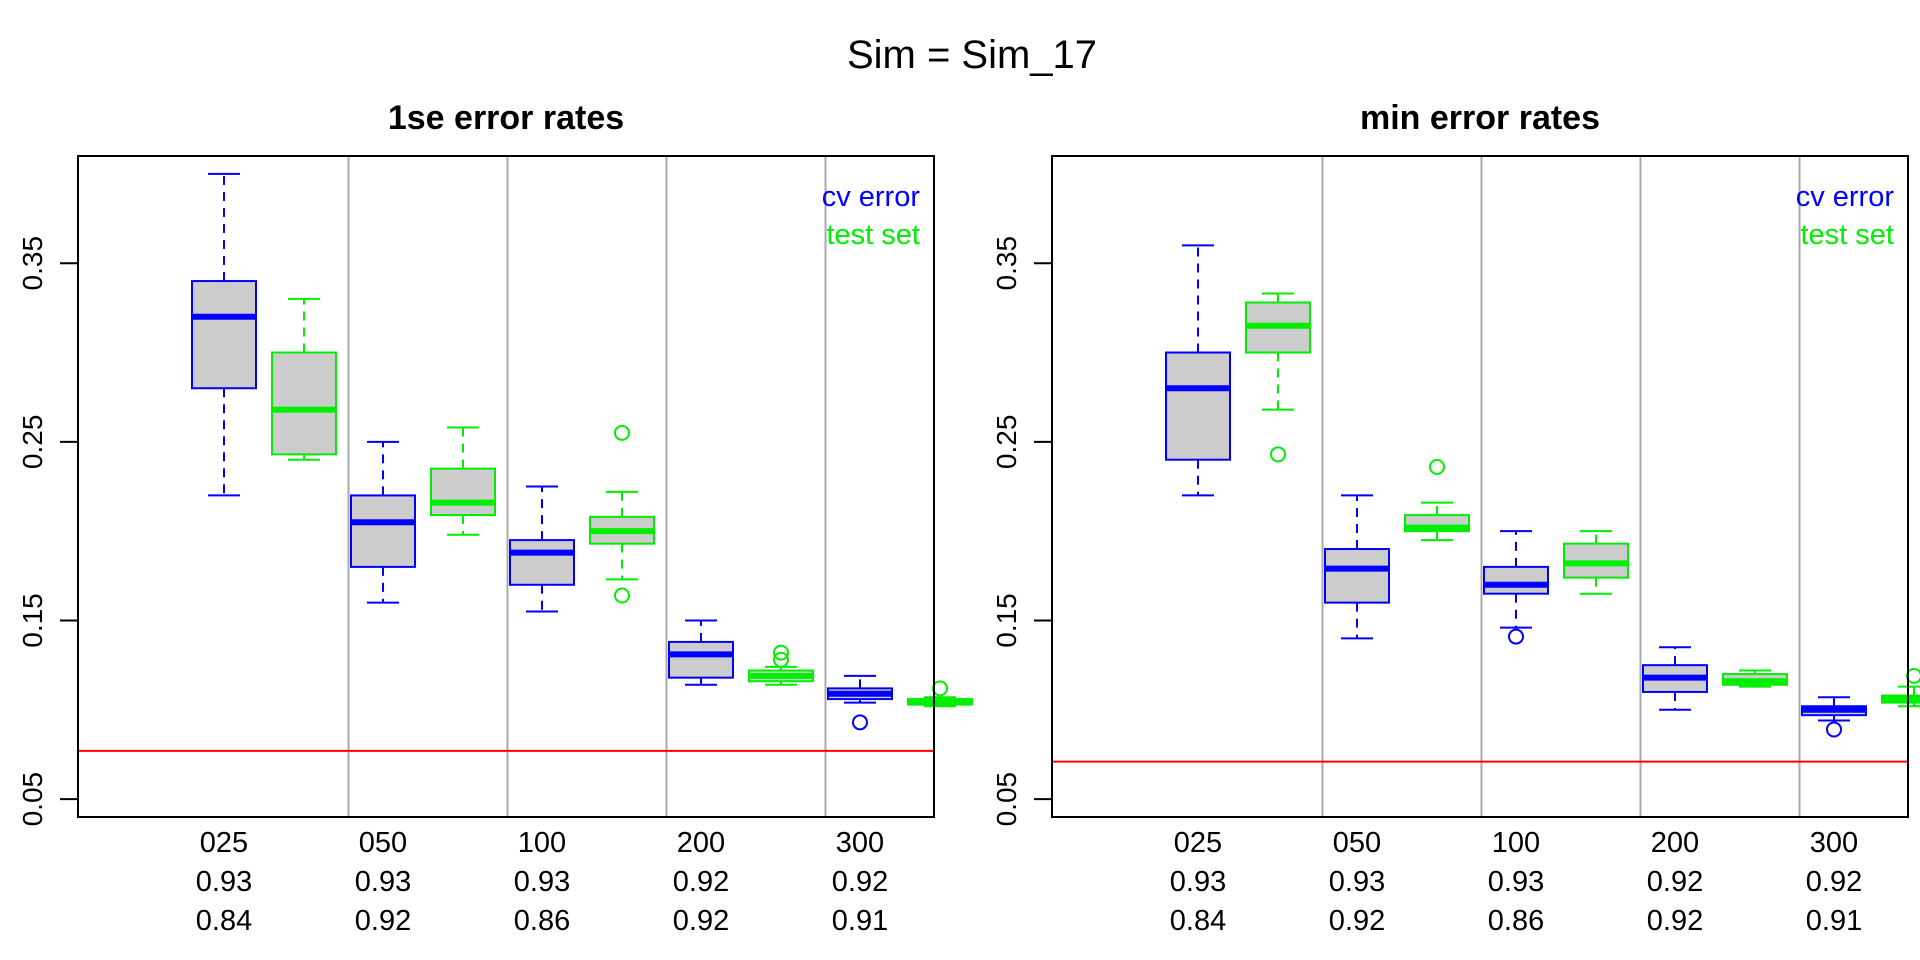 The width and height of the screenshot is (1920, 960). Describe the element at coordinates (972, 55) in the screenshot. I see `figure-suptitle: Sim = Sim_17` at that location.